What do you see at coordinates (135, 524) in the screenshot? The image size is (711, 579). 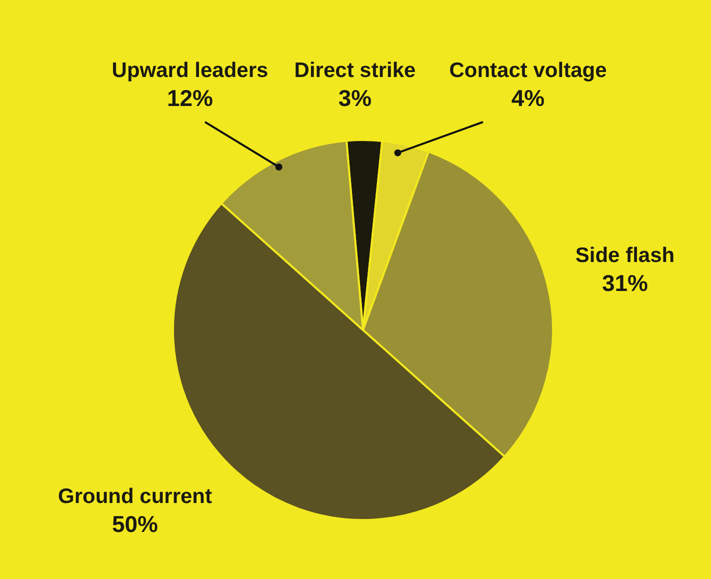 I see `data-label: 50%` at bounding box center [135, 524].